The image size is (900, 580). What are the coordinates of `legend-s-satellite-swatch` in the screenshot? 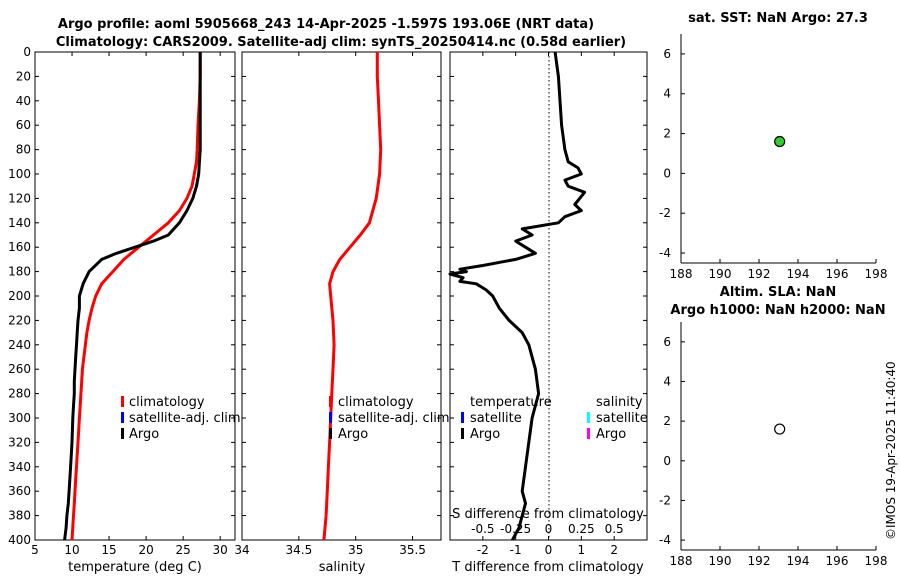 It's located at (588, 417).